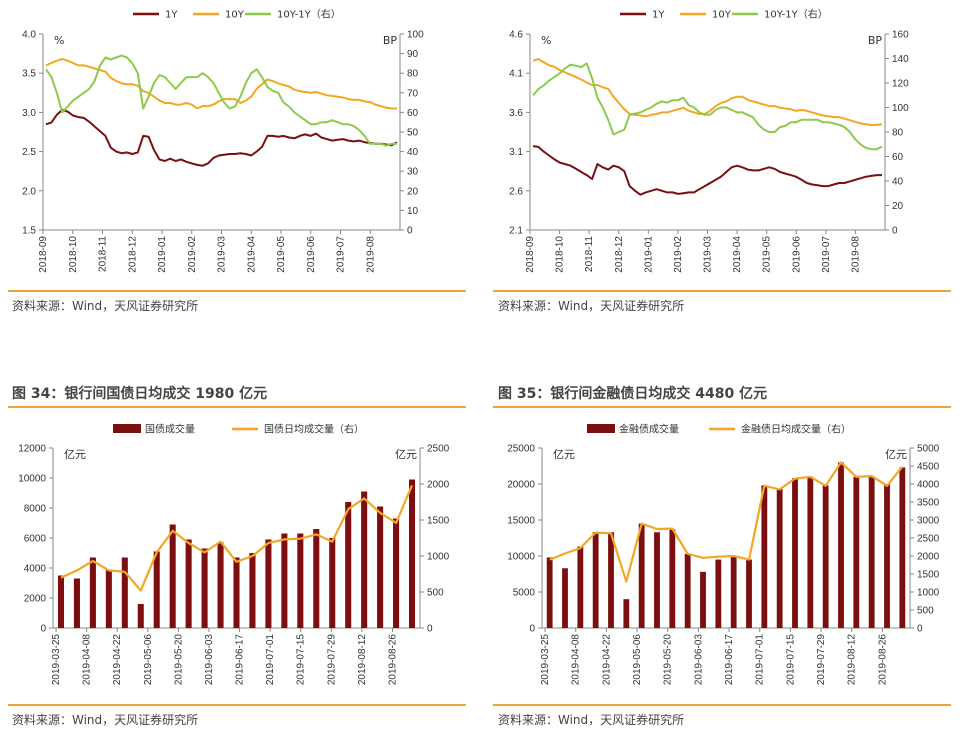 This screenshot has height=744, width=976. What do you see at coordinates (314, 429) in the screenshot?
I see `legend-label: 国债日均成交量（右）` at bounding box center [314, 429].